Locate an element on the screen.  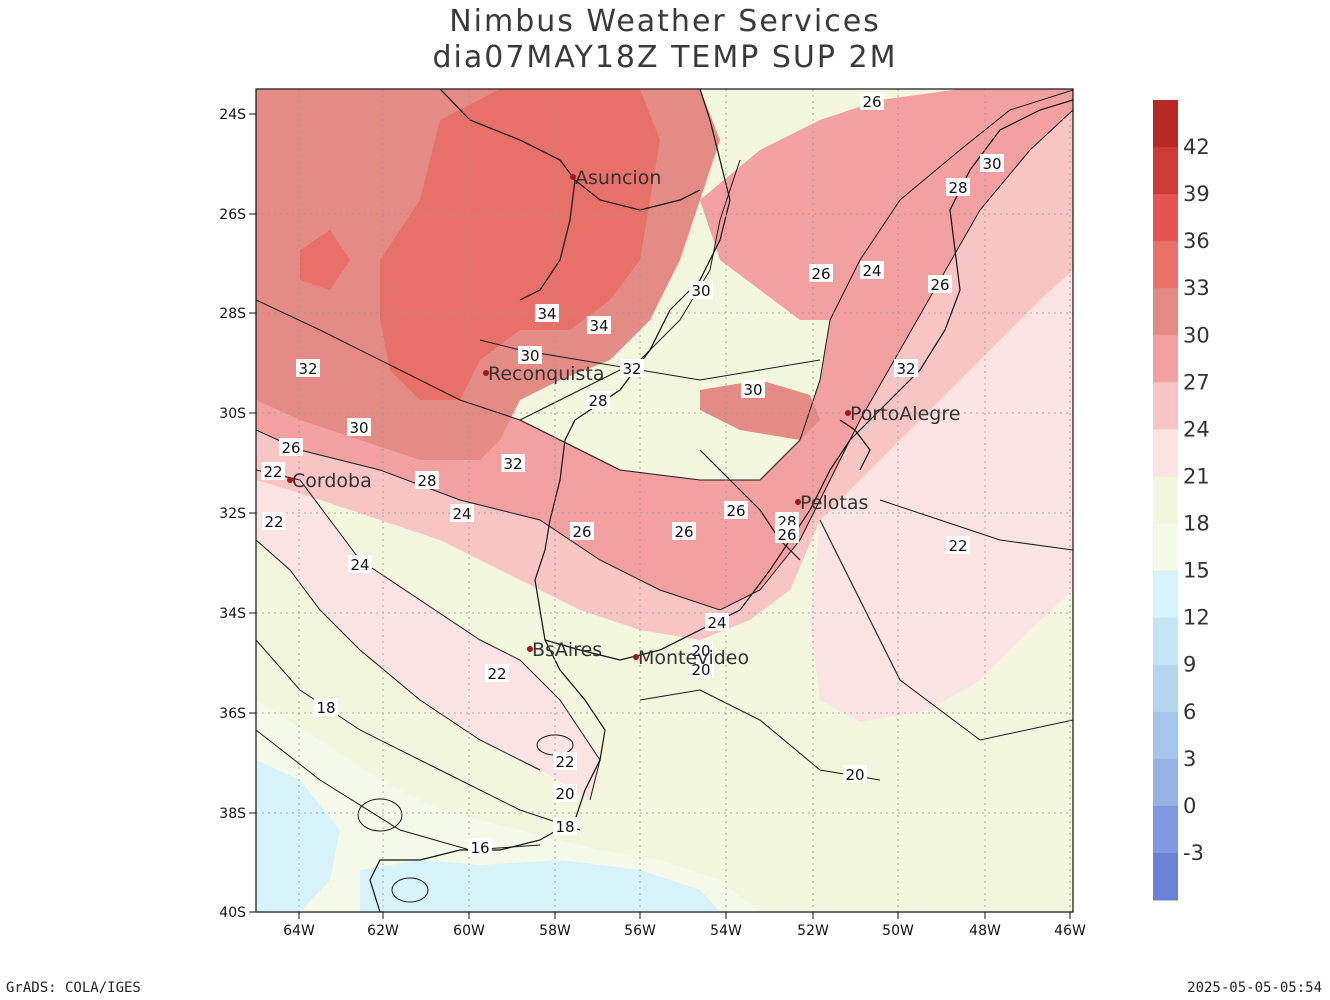
contour-label-text: 16 is located at coordinates (479, 848).